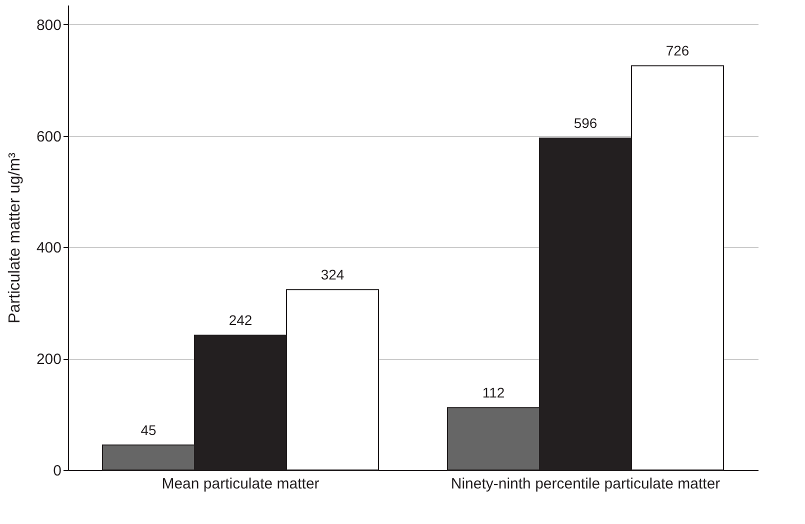 This screenshot has width=805, height=524. I want to click on y-axis-title: Particulate matter ug/m³, so click(15, 238).